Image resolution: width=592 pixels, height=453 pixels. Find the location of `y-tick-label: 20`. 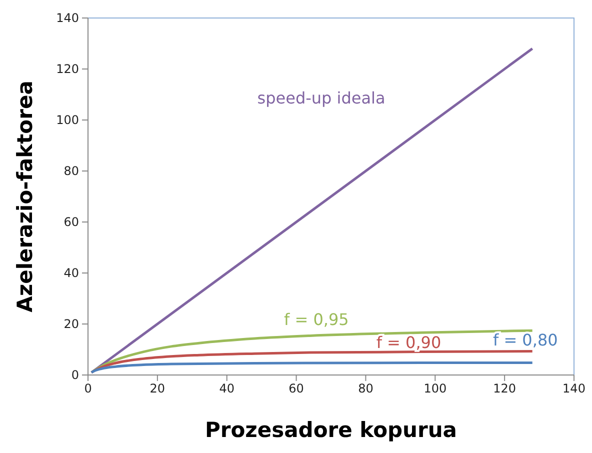

y-tick-label: 20 is located at coordinates (71, 323).